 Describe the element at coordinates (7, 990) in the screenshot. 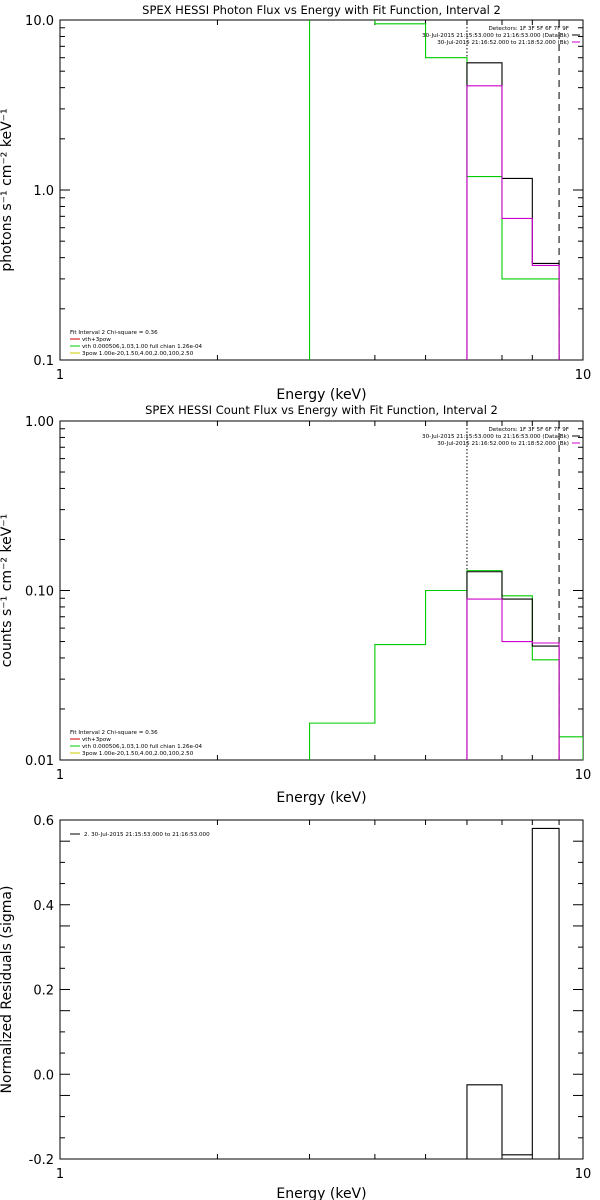

I see `y-axis-label: Normalized Residuals (sigma)` at that location.